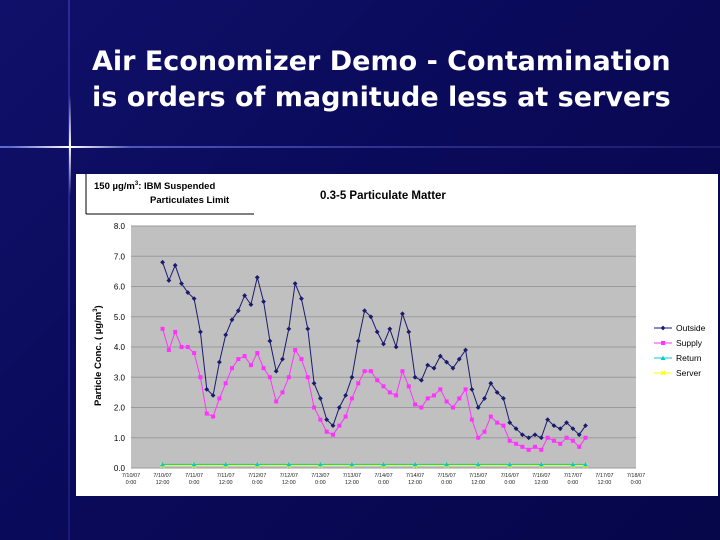 Image resolution: width=720 pixels, height=540 pixels. Describe the element at coordinates (194, 479) in the screenshot. I see `x-tick-label: 7/11/070:00` at that location.